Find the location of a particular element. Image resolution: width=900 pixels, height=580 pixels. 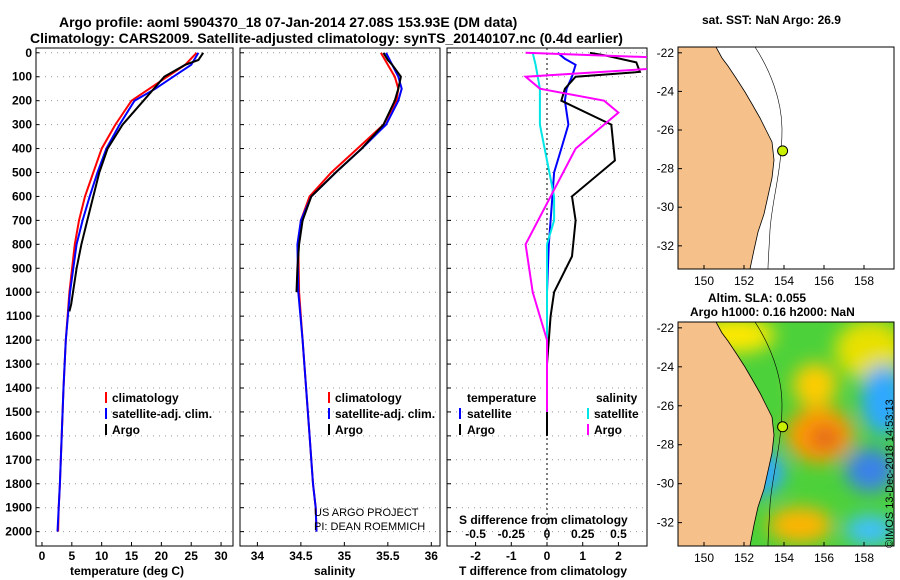

depth-tick-label: 1400 is located at coordinates (18, 388).